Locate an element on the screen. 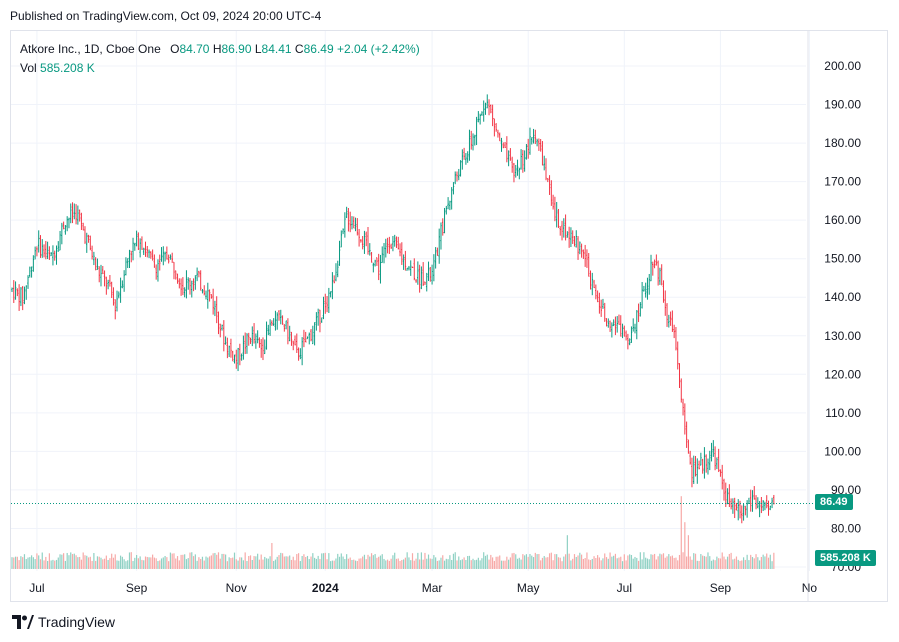  y-tick-label: 100.00 is located at coordinates (842, 451).